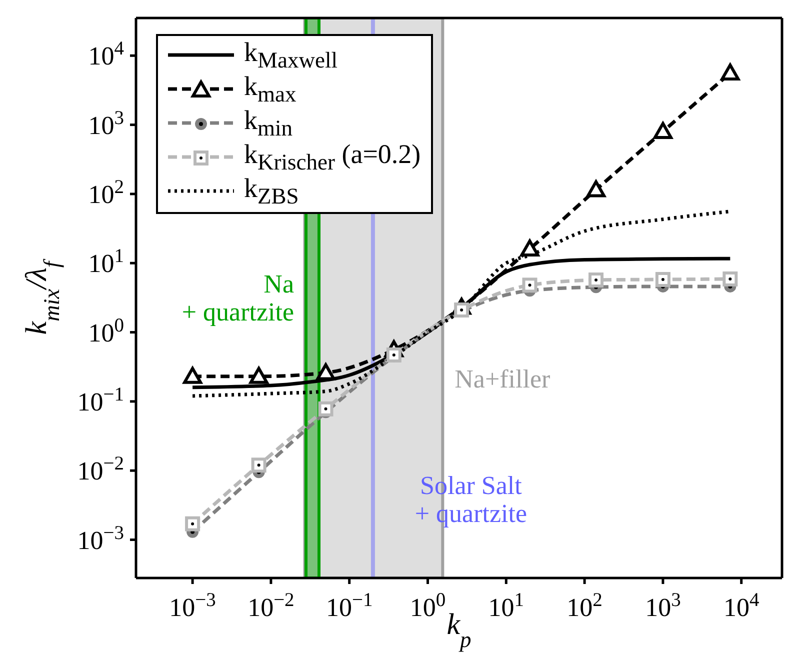 This screenshot has height=662, width=790. What do you see at coordinates (428, 606) in the screenshot?
I see `x-tick-label: 10$^{0}$` at bounding box center [428, 606].